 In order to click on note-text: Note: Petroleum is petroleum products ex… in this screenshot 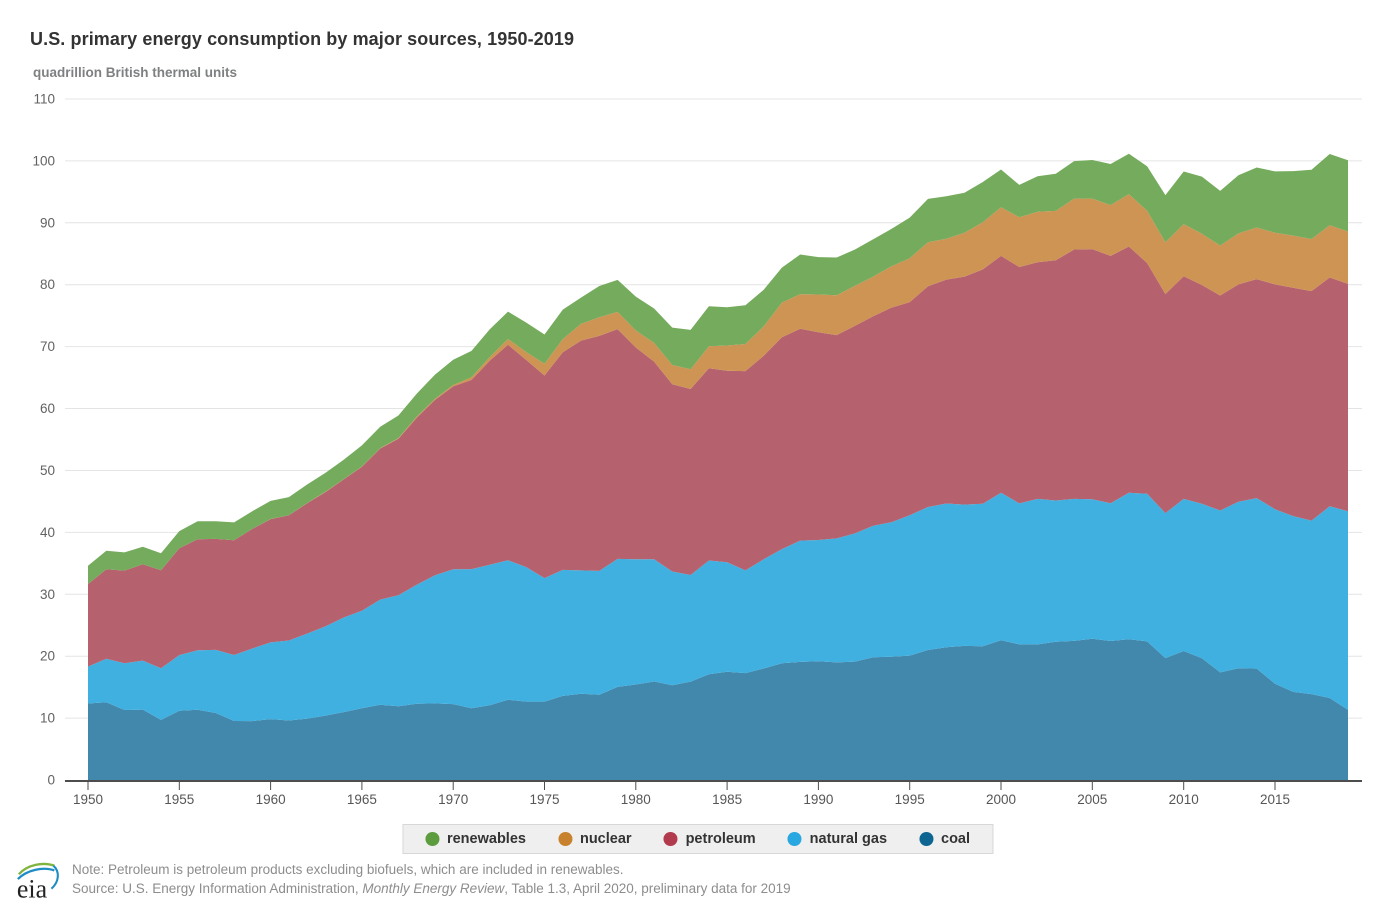, I will do `click(348, 869)`.